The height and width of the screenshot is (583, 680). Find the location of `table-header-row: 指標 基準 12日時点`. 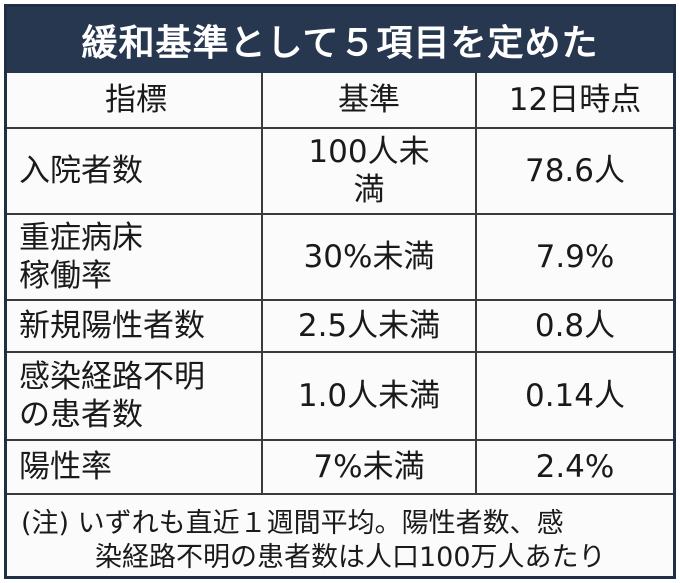

table-header-row: 指標 基準 12日時点 is located at coordinates (340, 101).